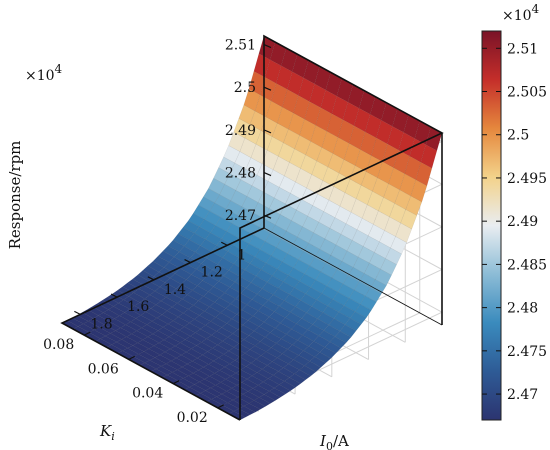 The height and width of the screenshot is (450, 550). What do you see at coordinates (518, 136) in the screenshot?
I see `colorbar-tick-label-2: 2.5` at bounding box center [518, 136].